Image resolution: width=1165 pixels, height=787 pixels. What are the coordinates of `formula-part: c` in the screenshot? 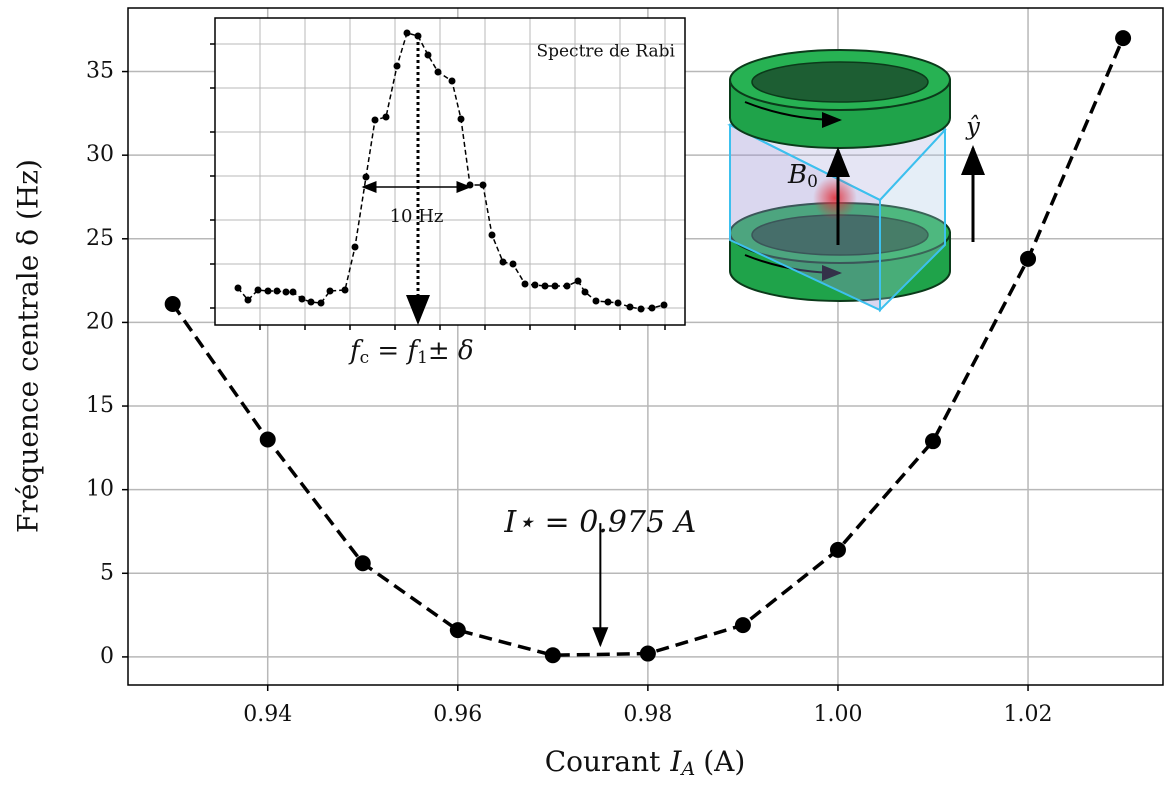 It's located at (365, 358).